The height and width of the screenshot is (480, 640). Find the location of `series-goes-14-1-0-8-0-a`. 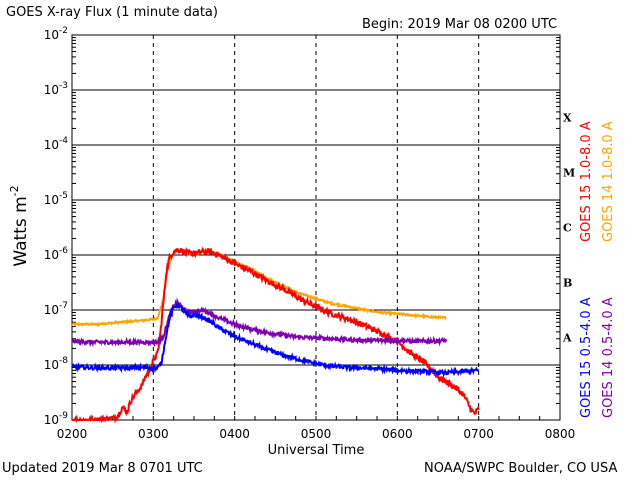

series-goes-14-1-0-8-0-a is located at coordinates (259, 287).